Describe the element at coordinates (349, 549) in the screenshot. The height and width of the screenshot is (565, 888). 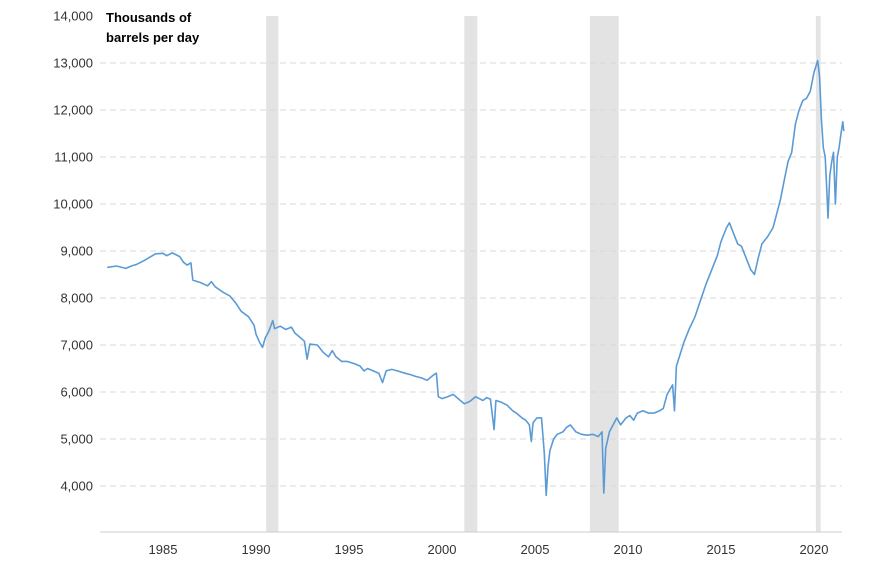
I see `x-tick-label: 1995` at that location.